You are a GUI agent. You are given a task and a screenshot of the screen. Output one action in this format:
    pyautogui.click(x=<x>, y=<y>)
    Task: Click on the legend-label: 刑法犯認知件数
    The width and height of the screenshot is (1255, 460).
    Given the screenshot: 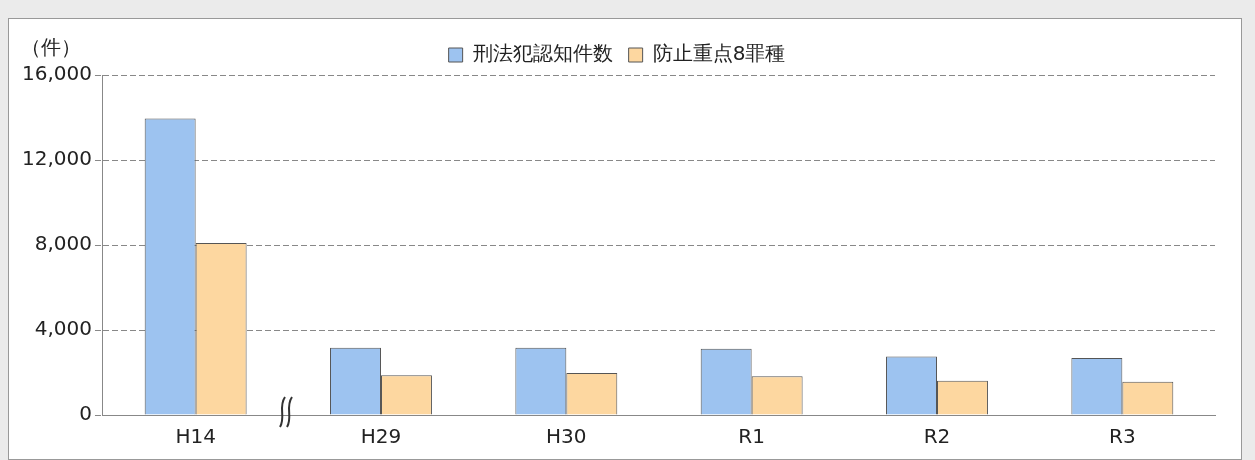 What is the action you would take?
    pyautogui.click(x=542, y=53)
    